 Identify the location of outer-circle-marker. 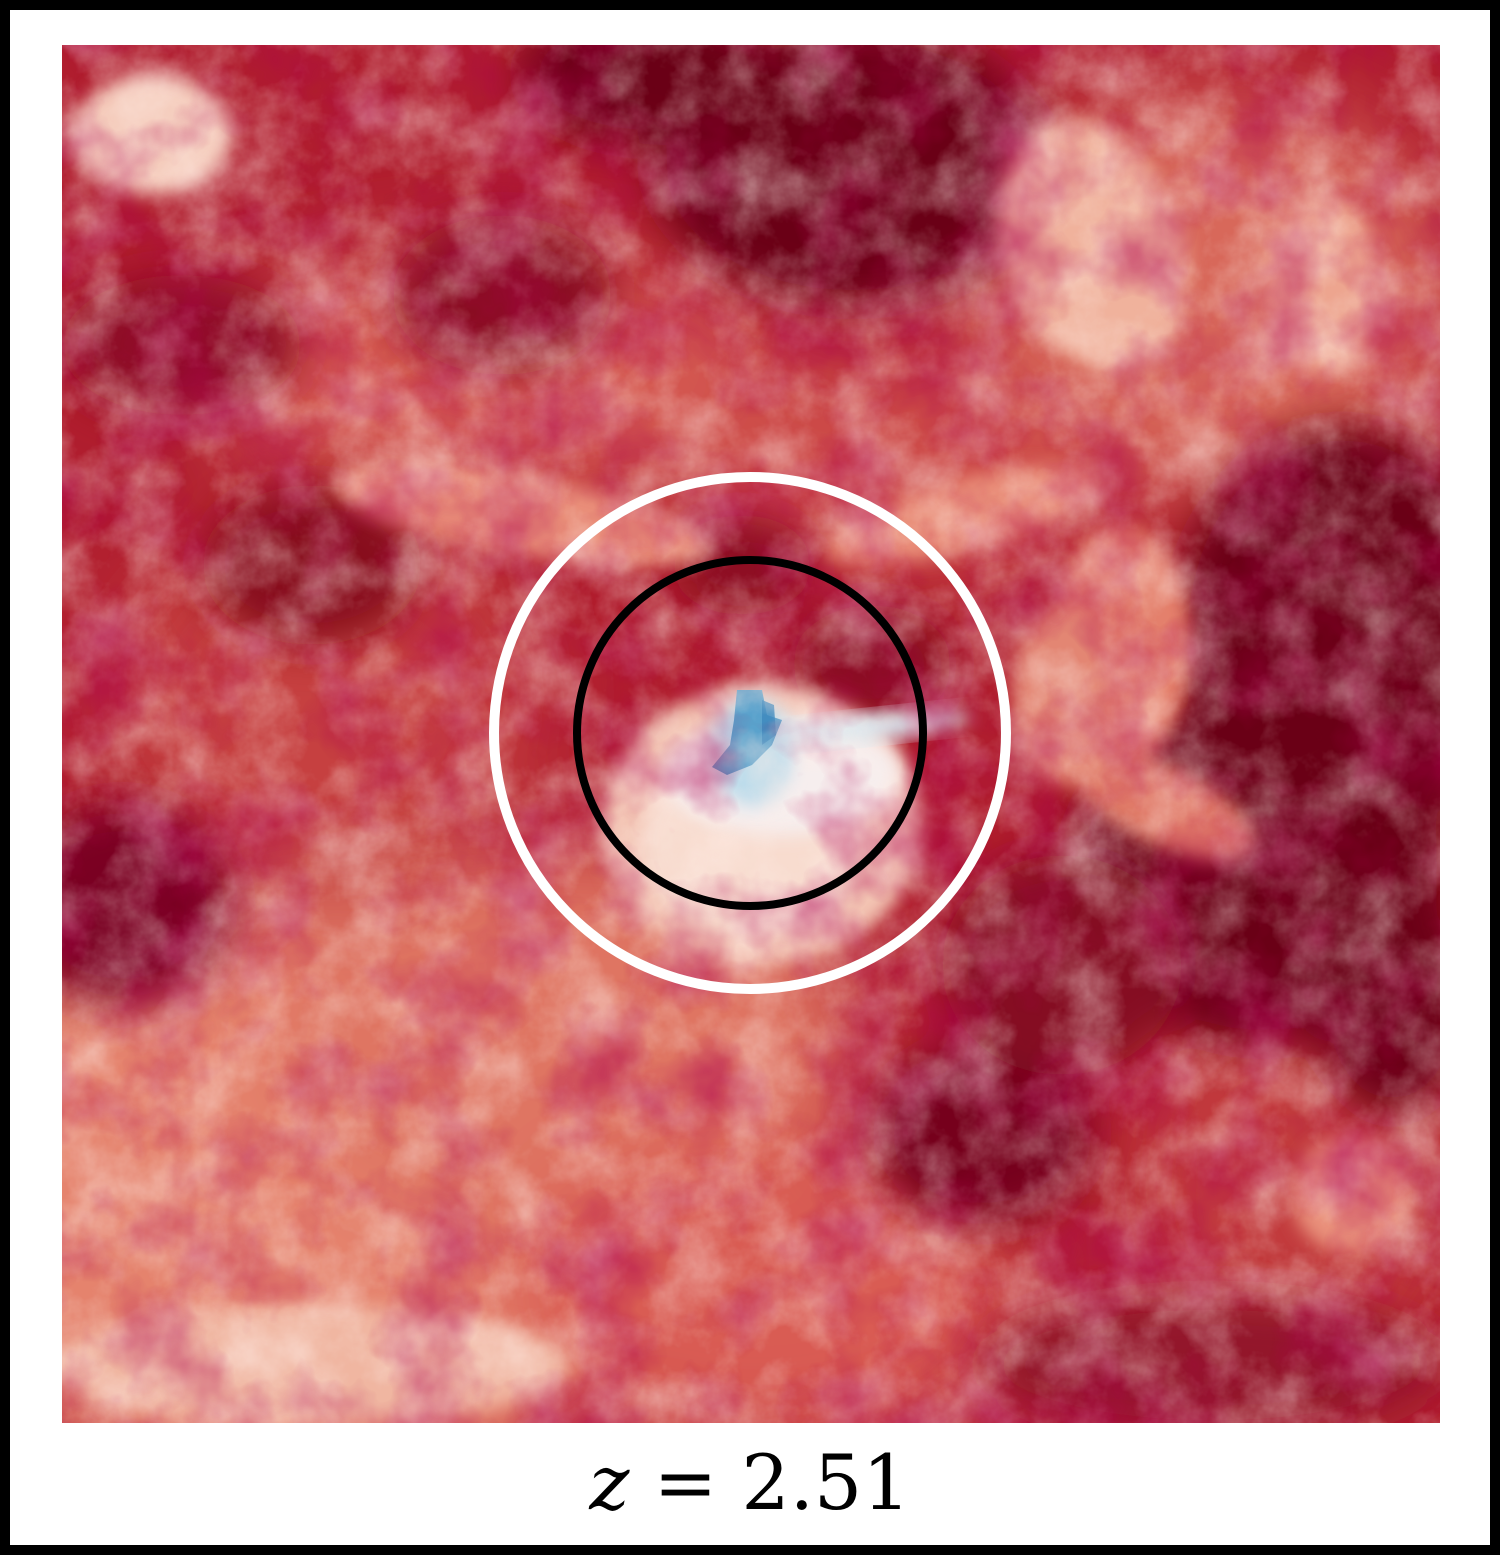
(750, 733).